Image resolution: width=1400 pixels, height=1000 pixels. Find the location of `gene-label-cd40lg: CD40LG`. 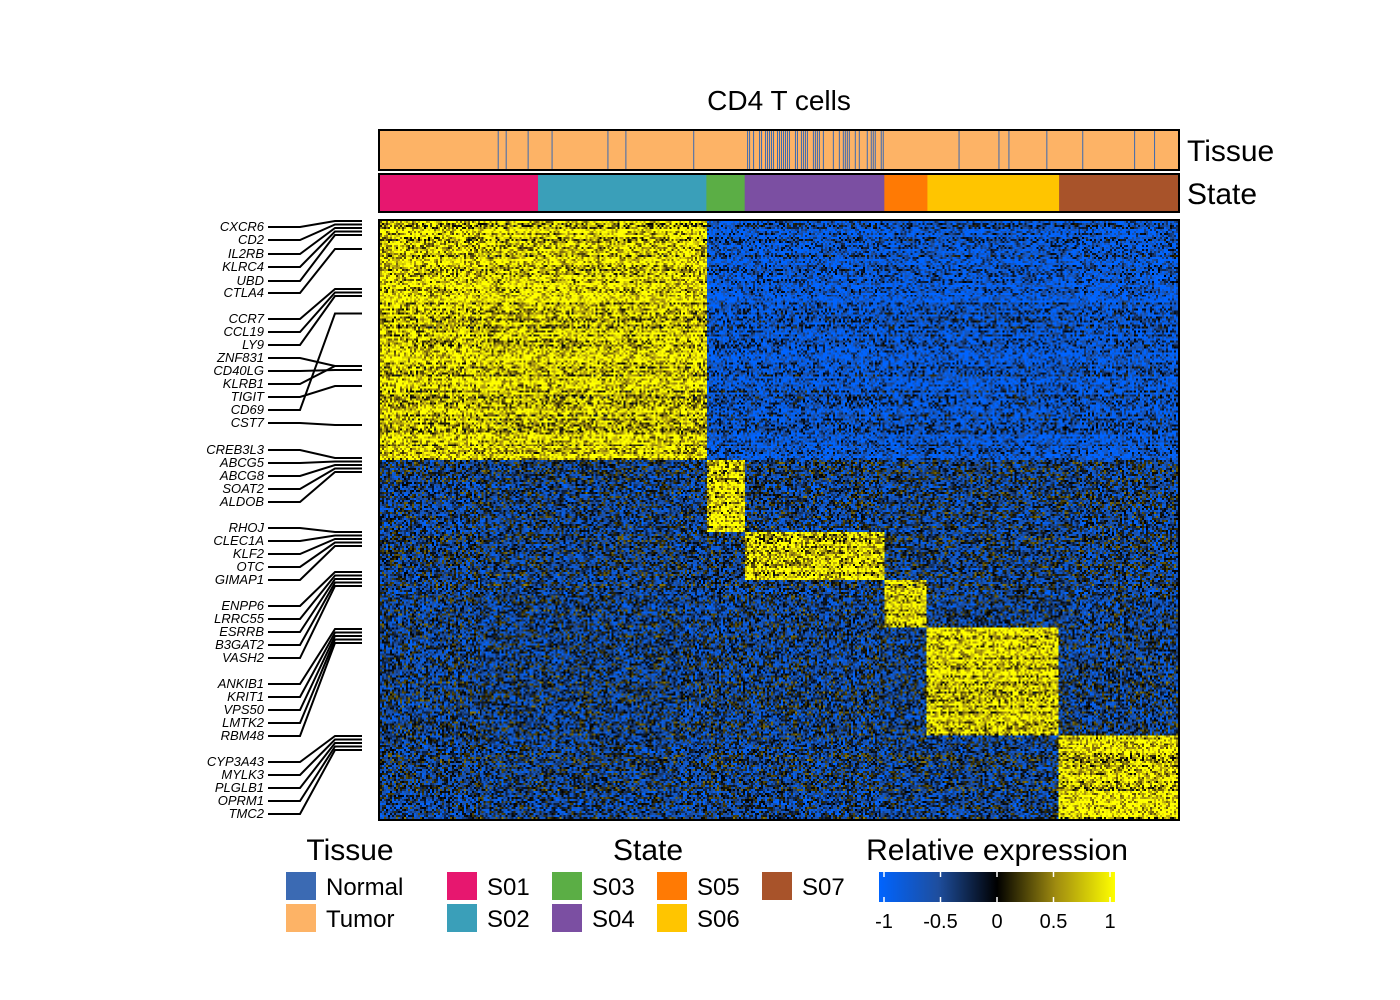

gene-label-cd40lg: CD40LG is located at coordinates (238, 370).